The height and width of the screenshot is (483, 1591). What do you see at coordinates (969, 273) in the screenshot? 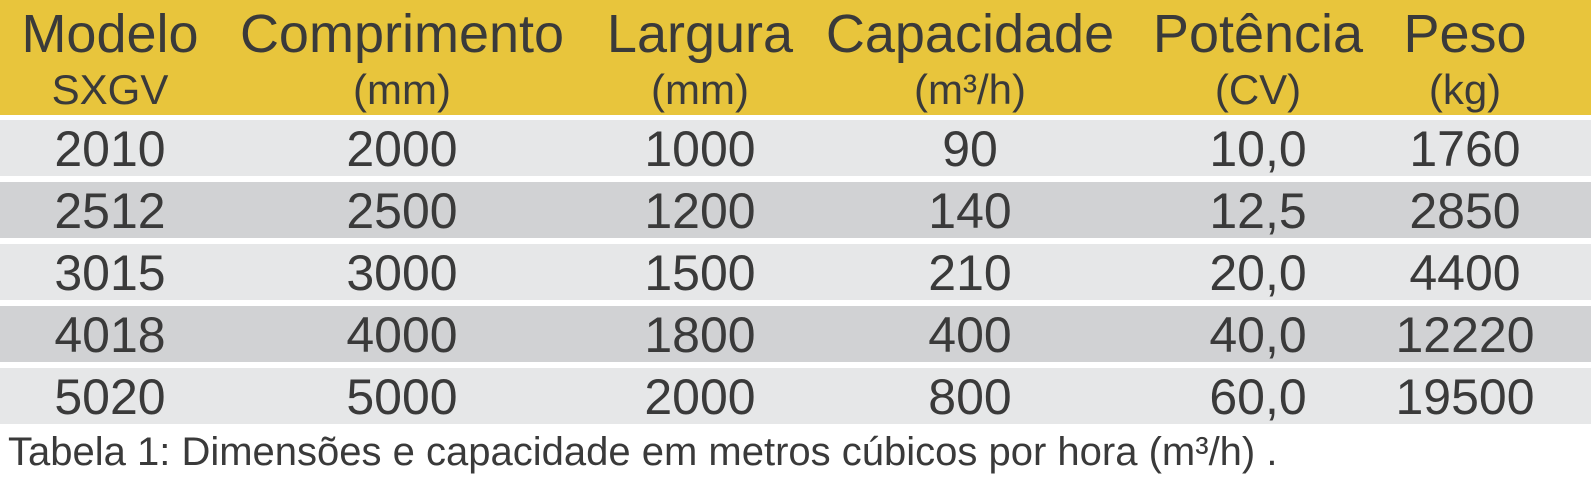
I see `cell: 210` at bounding box center [969, 273].